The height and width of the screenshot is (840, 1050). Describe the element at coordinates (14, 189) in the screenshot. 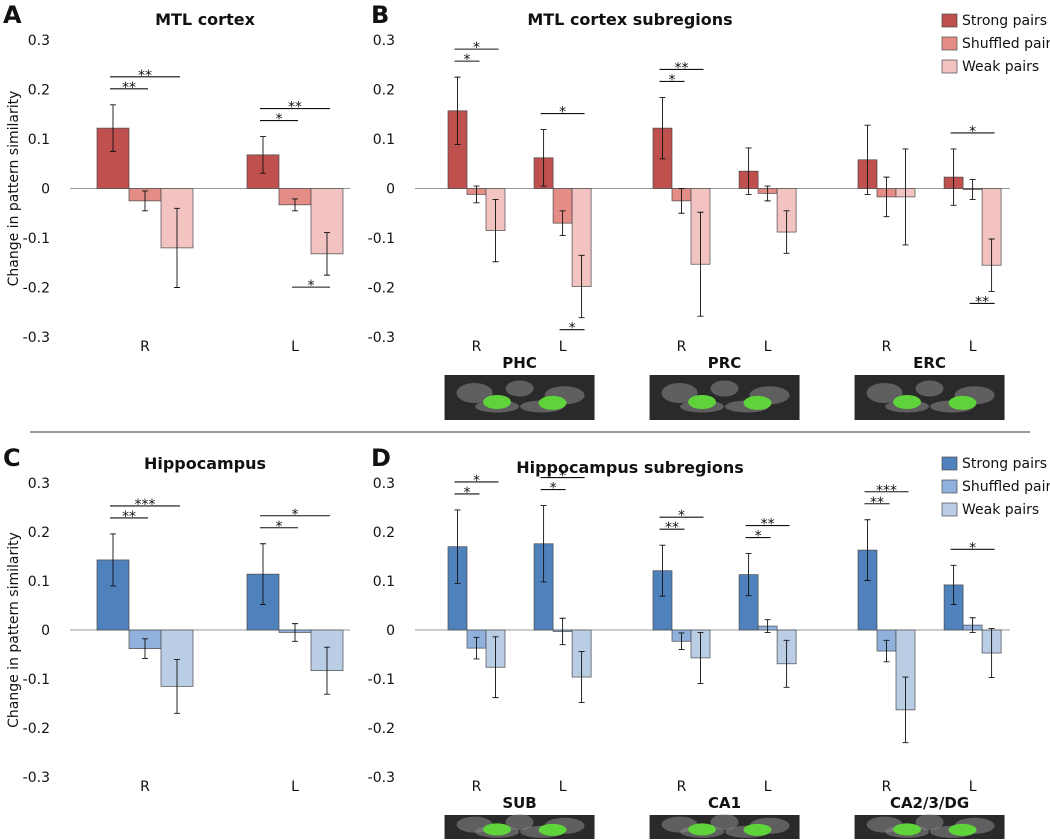

I see `y-axis-label: Change in pattern similarity` at that location.